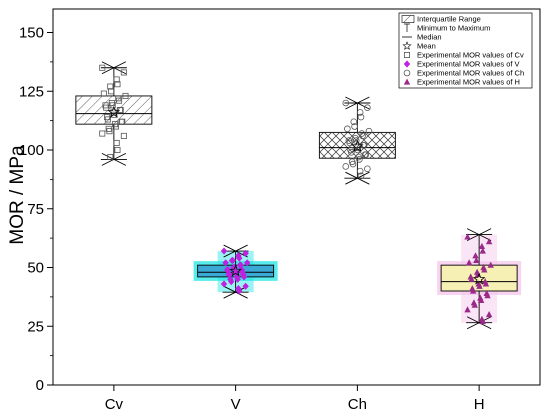 This screenshot has width=550, height=418. What do you see at coordinates (31, 150) in the screenshot?
I see `y-tick-label: 100` at bounding box center [31, 150].